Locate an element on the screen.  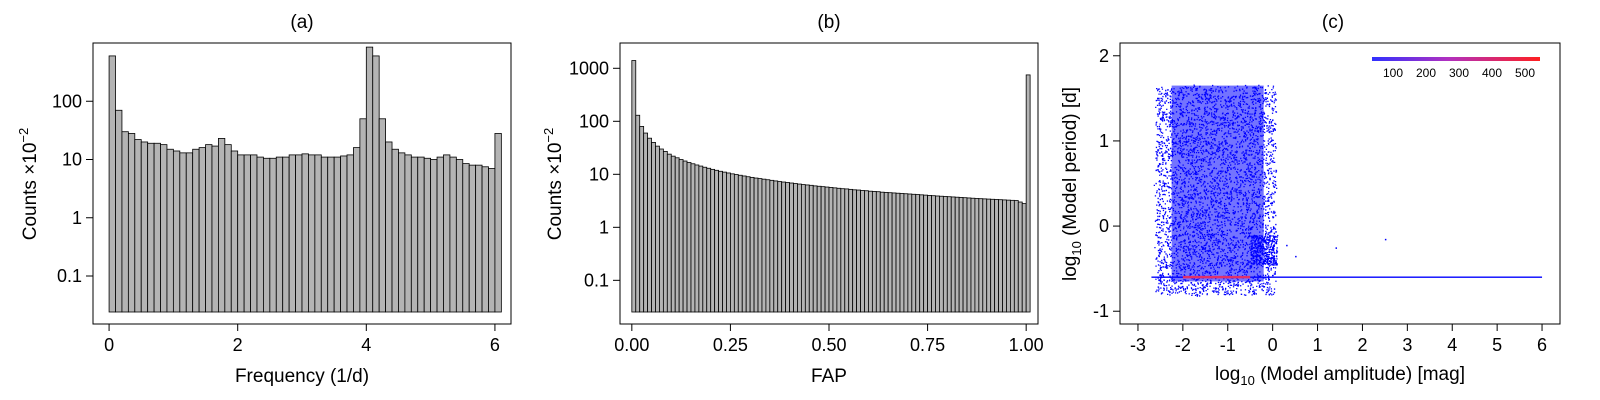
x-tick-label: -3 is located at coordinates (1138, 345).